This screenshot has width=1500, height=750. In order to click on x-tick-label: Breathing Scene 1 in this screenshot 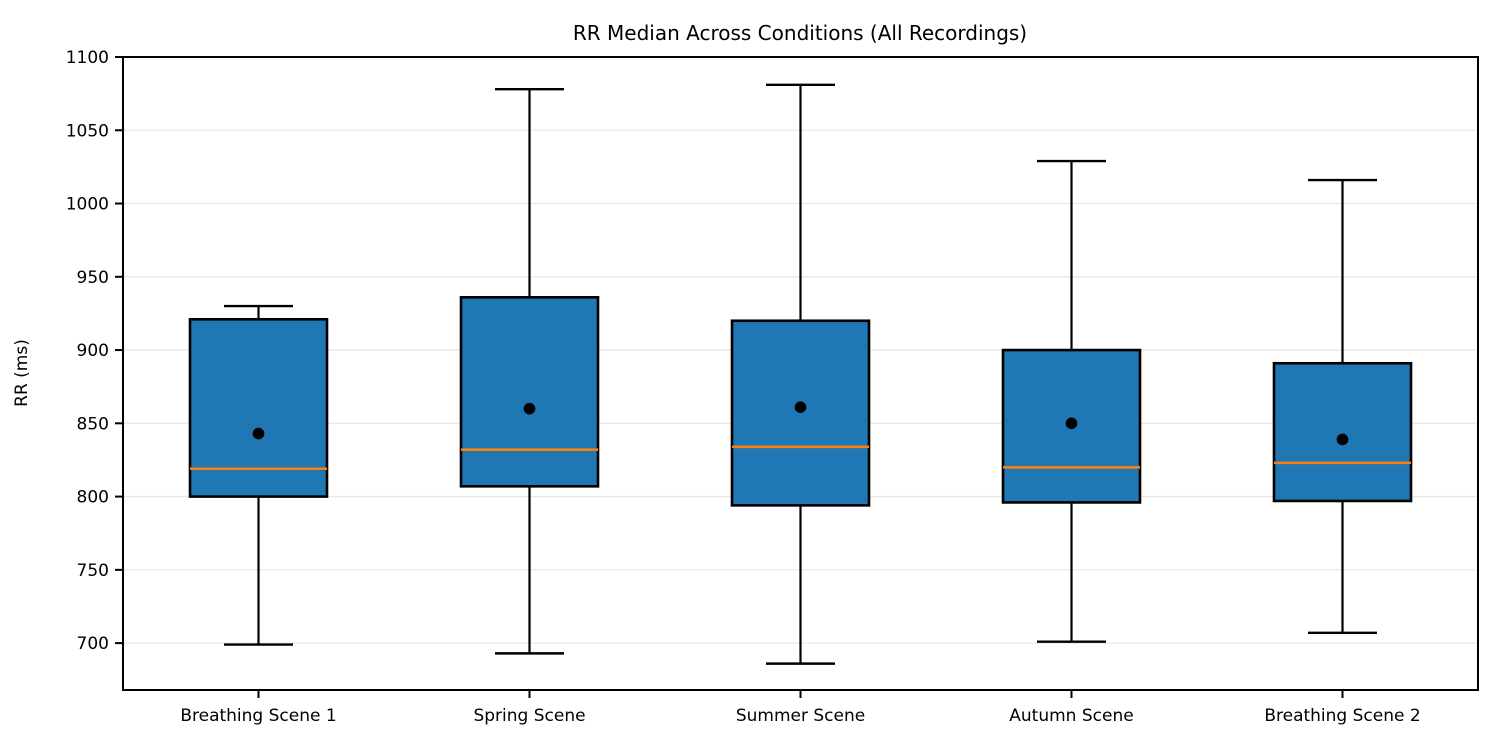, I will do `click(258, 716)`.